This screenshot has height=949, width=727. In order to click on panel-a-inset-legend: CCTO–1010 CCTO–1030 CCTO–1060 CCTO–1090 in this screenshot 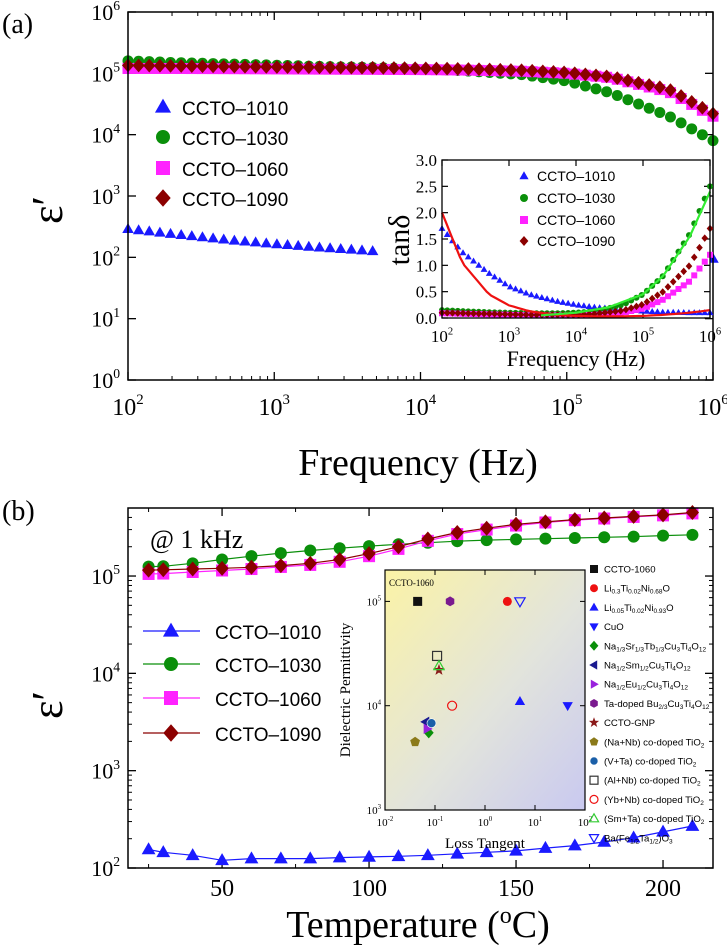, I will do `click(567, 208)`.